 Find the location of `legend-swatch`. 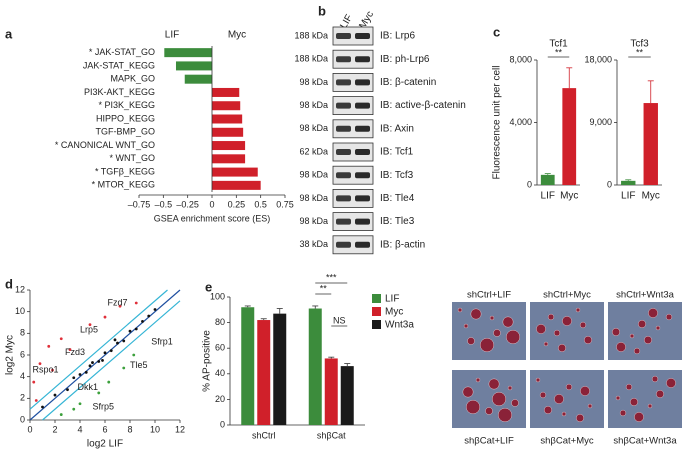

legend-swatch is located at coordinates (376, 311).